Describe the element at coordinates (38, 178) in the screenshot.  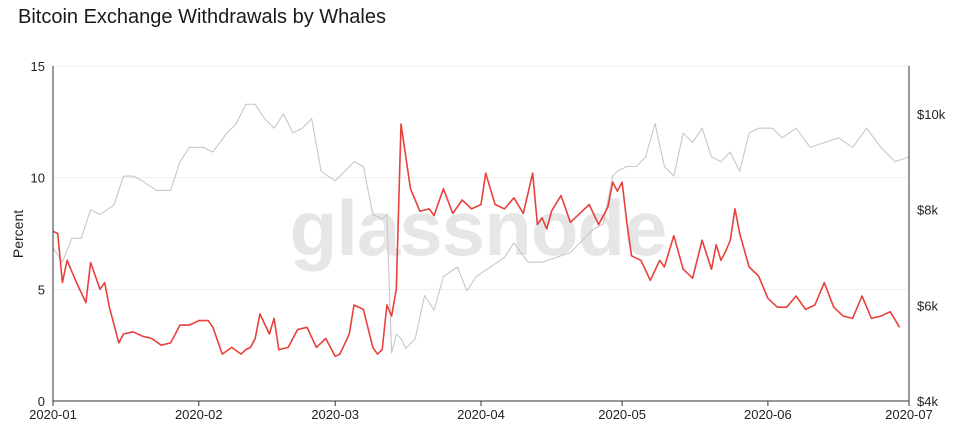
I see `y-tick-label: 10` at that location.